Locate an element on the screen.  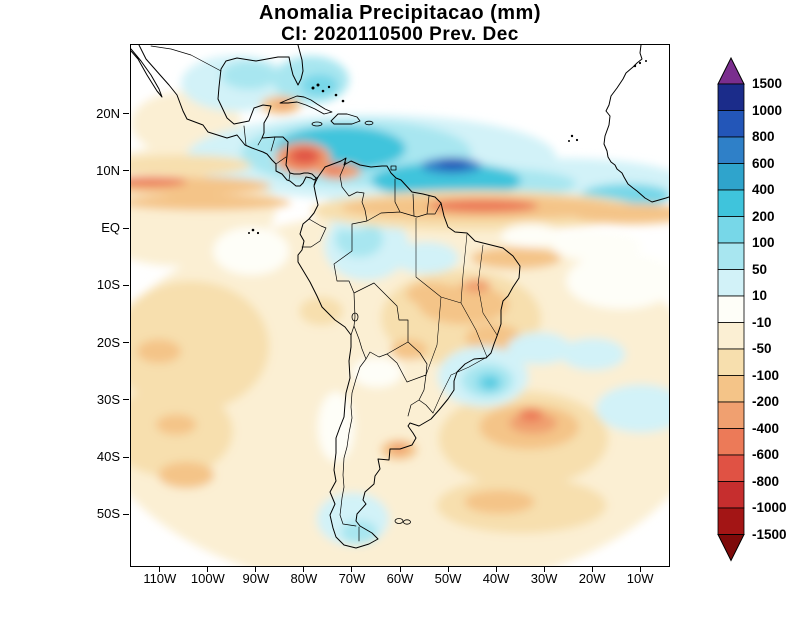
colorbar-label: -100 is located at coordinates (766, 375).